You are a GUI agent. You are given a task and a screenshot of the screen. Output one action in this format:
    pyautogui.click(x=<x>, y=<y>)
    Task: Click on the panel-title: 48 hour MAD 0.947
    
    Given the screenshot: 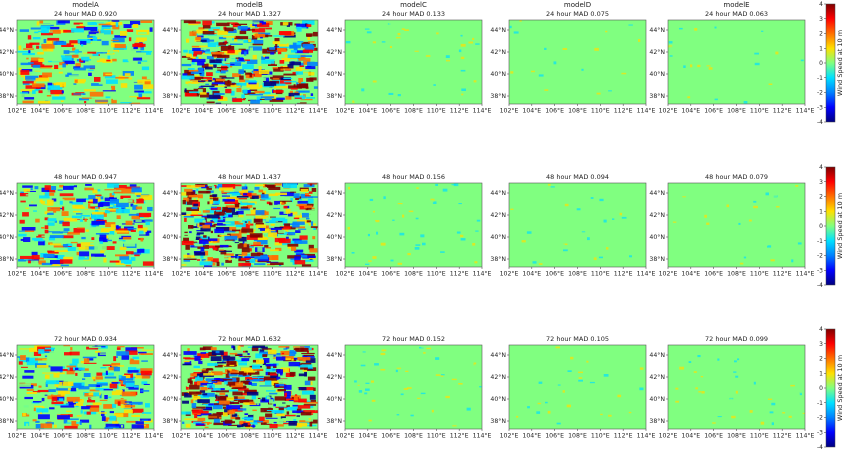 What is the action you would take?
    pyautogui.click(x=85, y=177)
    